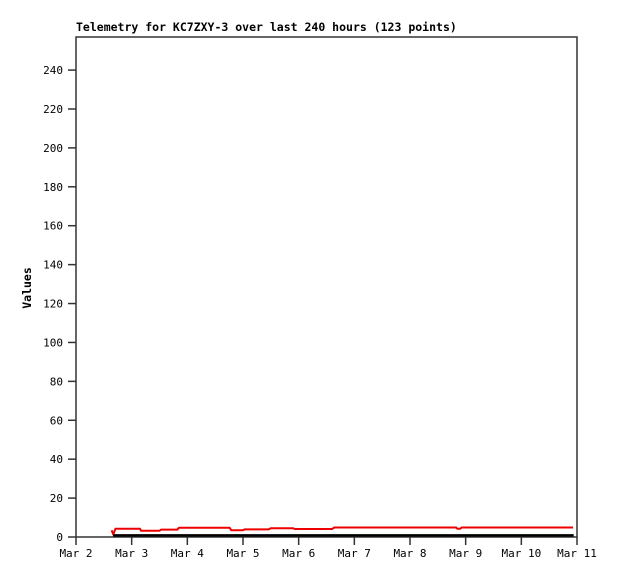  What do you see at coordinates (131, 553) in the screenshot?
I see `x-tick-label: Mar 3` at bounding box center [131, 553].